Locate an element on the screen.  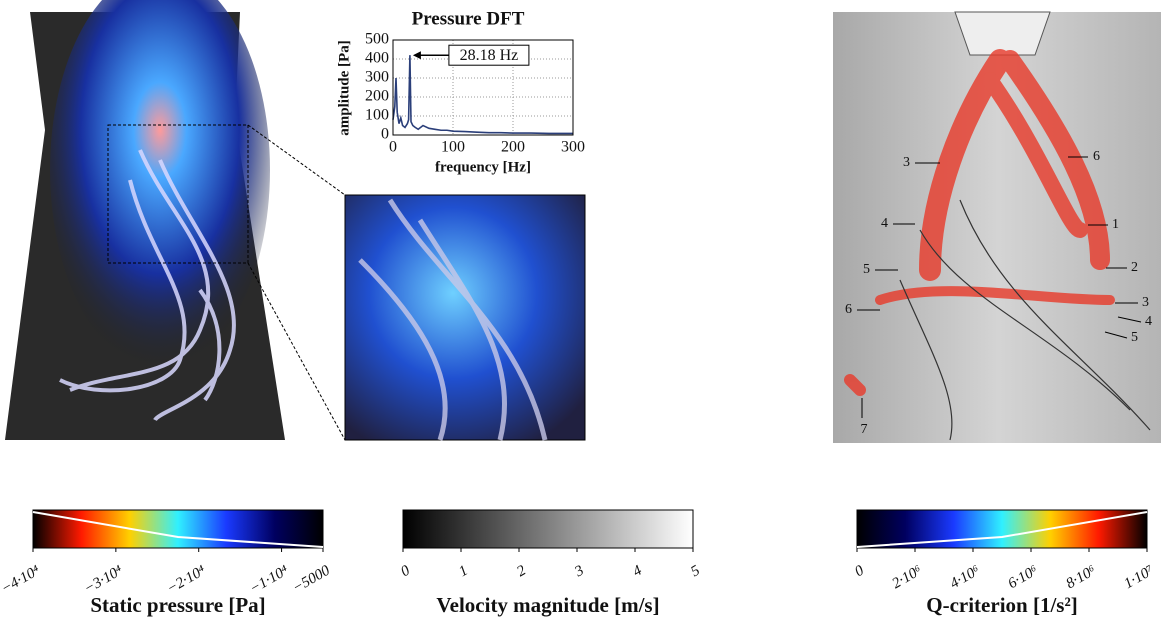
zoom-streamlines is located at coordinates (453, 319).